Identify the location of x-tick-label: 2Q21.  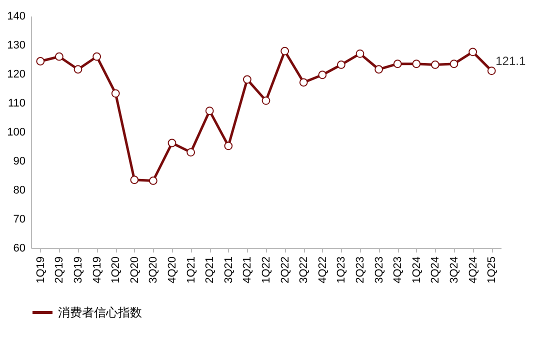
(210, 270).